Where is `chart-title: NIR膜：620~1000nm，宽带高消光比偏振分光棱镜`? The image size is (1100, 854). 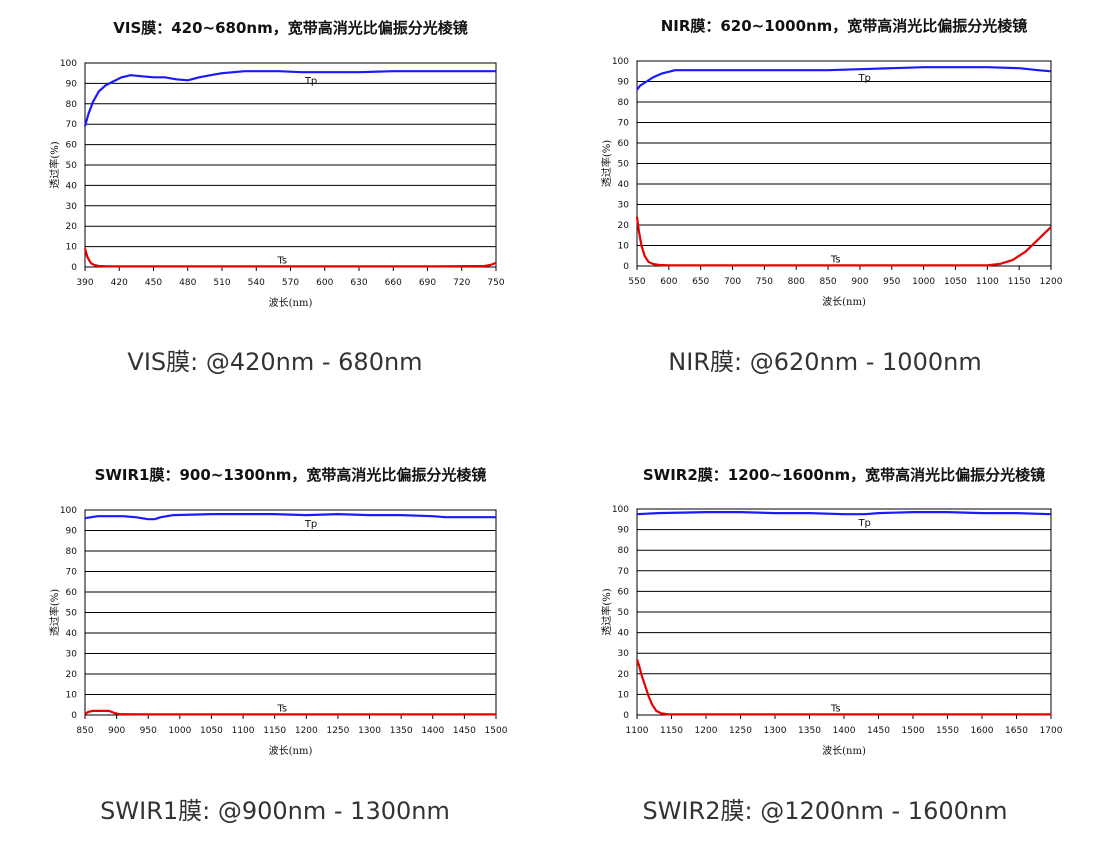
chart-title: NIR膜：620~1000nm，宽带高消光比偏振分光棱镜 is located at coordinates (844, 26).